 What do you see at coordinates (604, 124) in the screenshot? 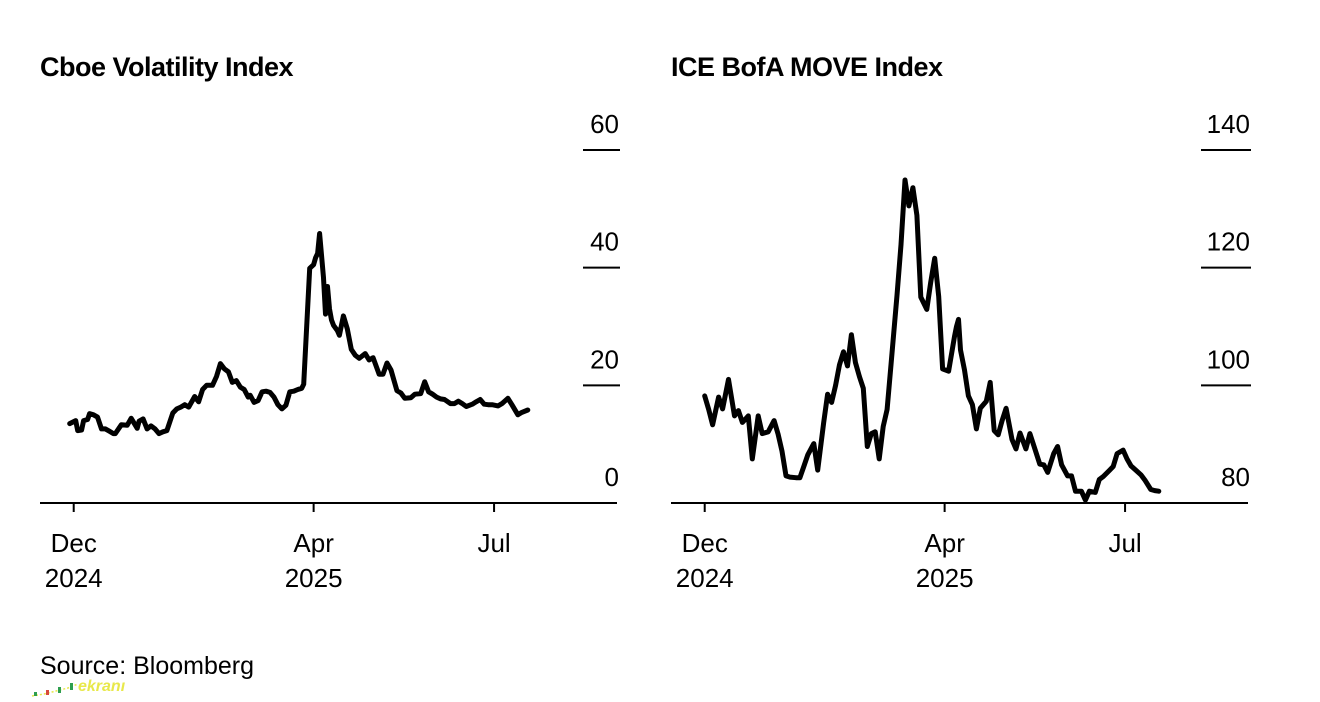
I see `y-tick-label: 60` at bounding box center [604, 124].